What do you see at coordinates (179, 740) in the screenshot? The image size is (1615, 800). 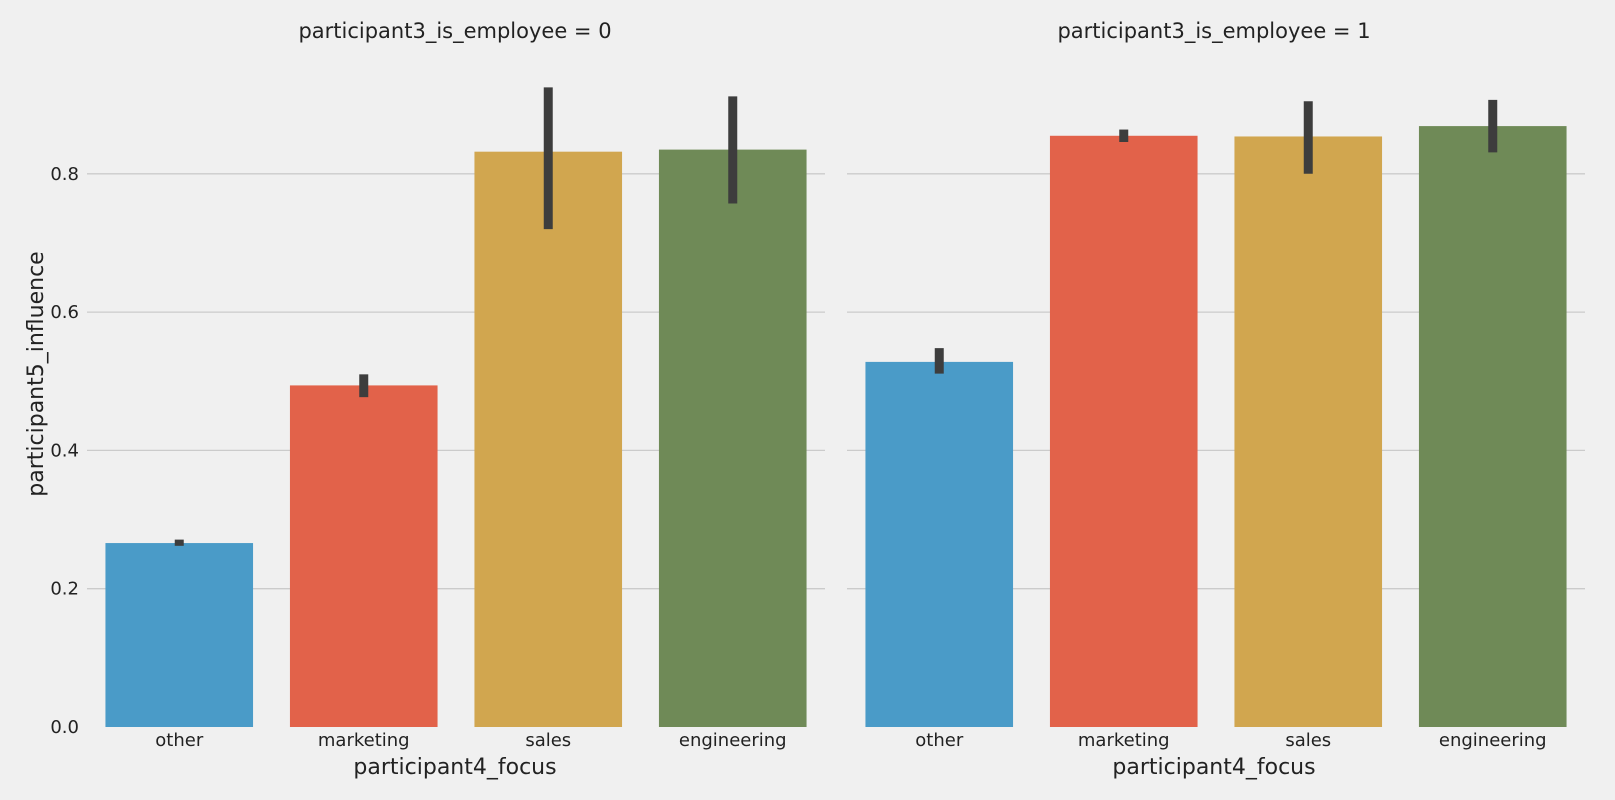 I see `x-tick-label-left-other: other` at bounding box center [179, 740].